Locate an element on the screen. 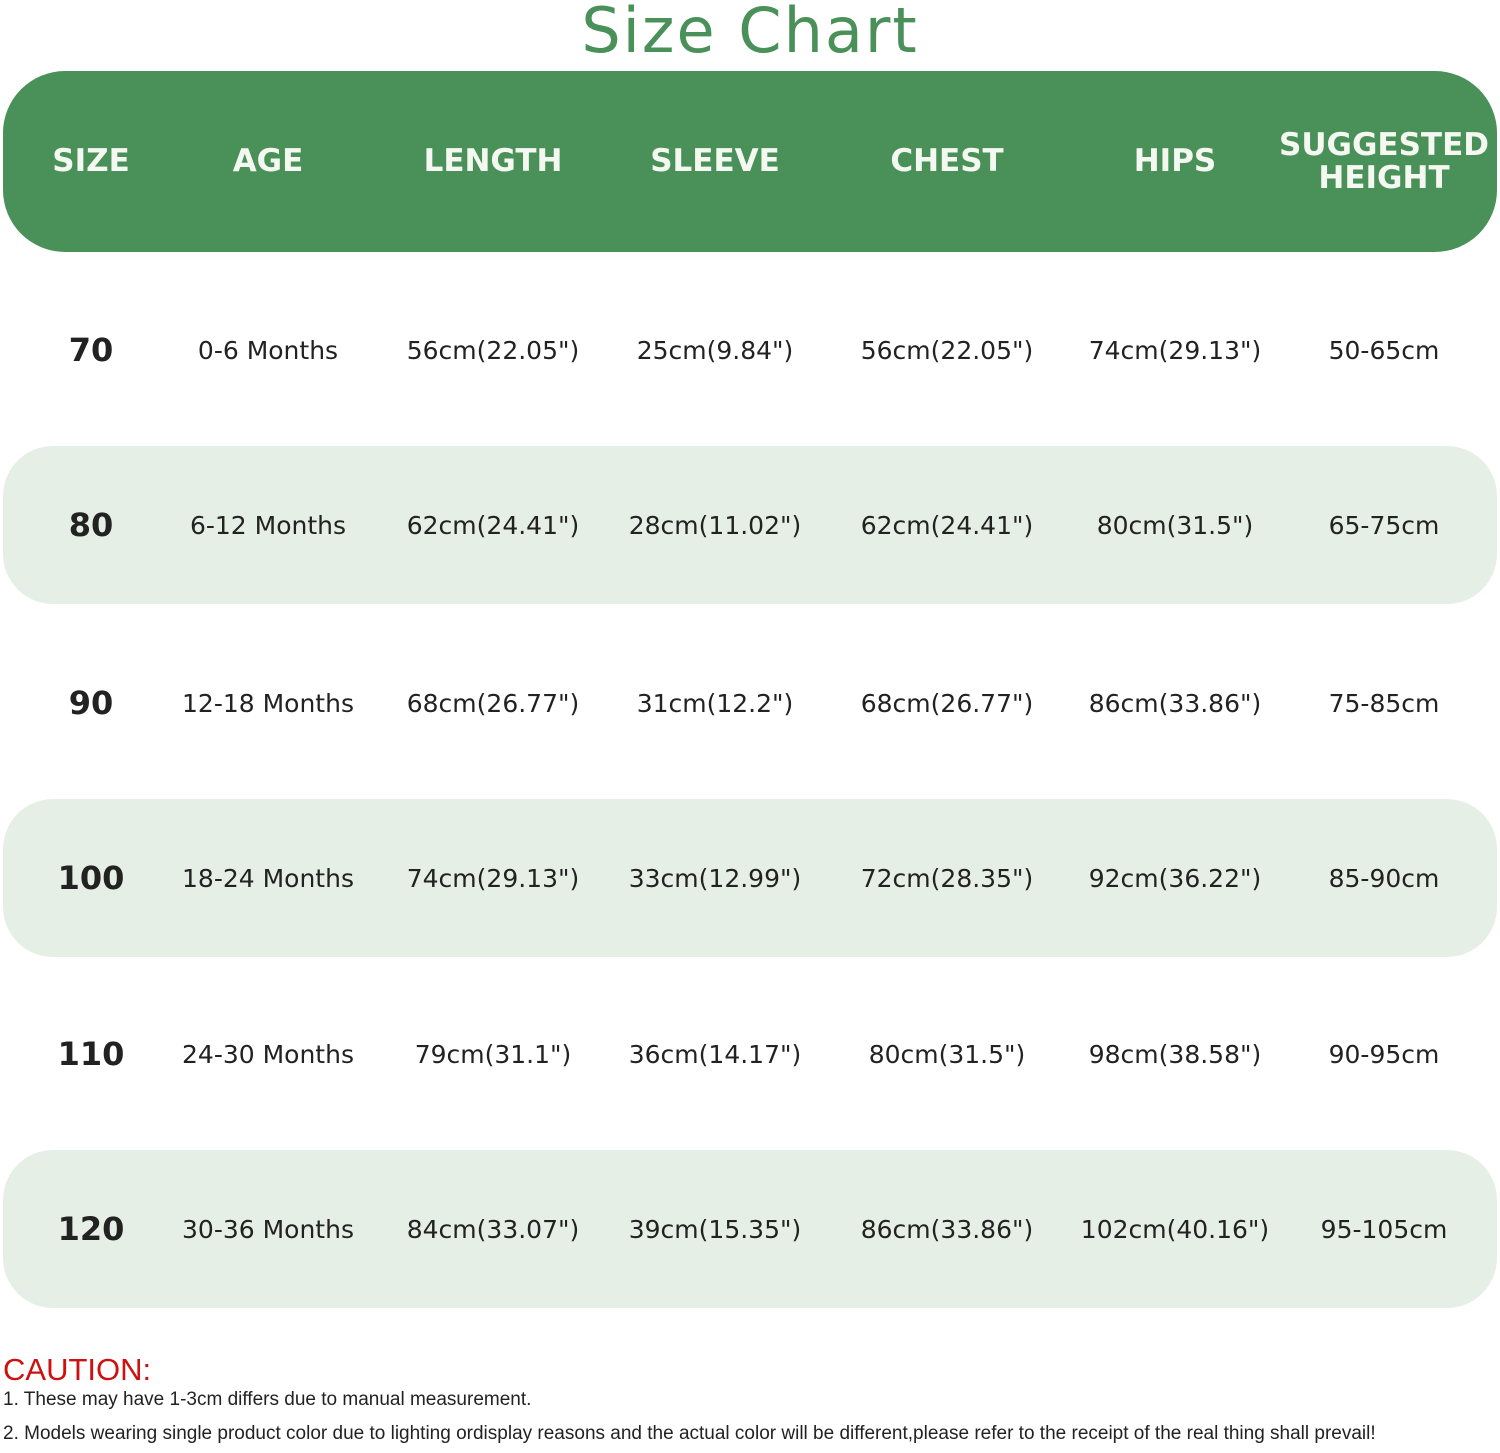 This screenshot has width=1500, height=1453. table-cell: 75-85cm is located at coordinates (1384, 703).